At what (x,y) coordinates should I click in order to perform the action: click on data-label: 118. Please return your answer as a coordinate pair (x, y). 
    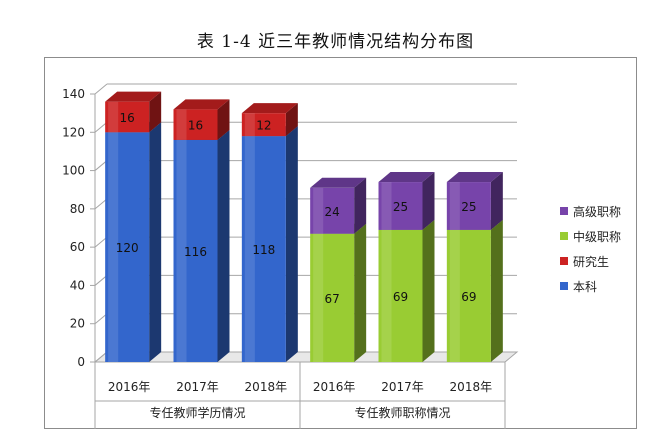
    Looking at the image, I should click on (263, 250).